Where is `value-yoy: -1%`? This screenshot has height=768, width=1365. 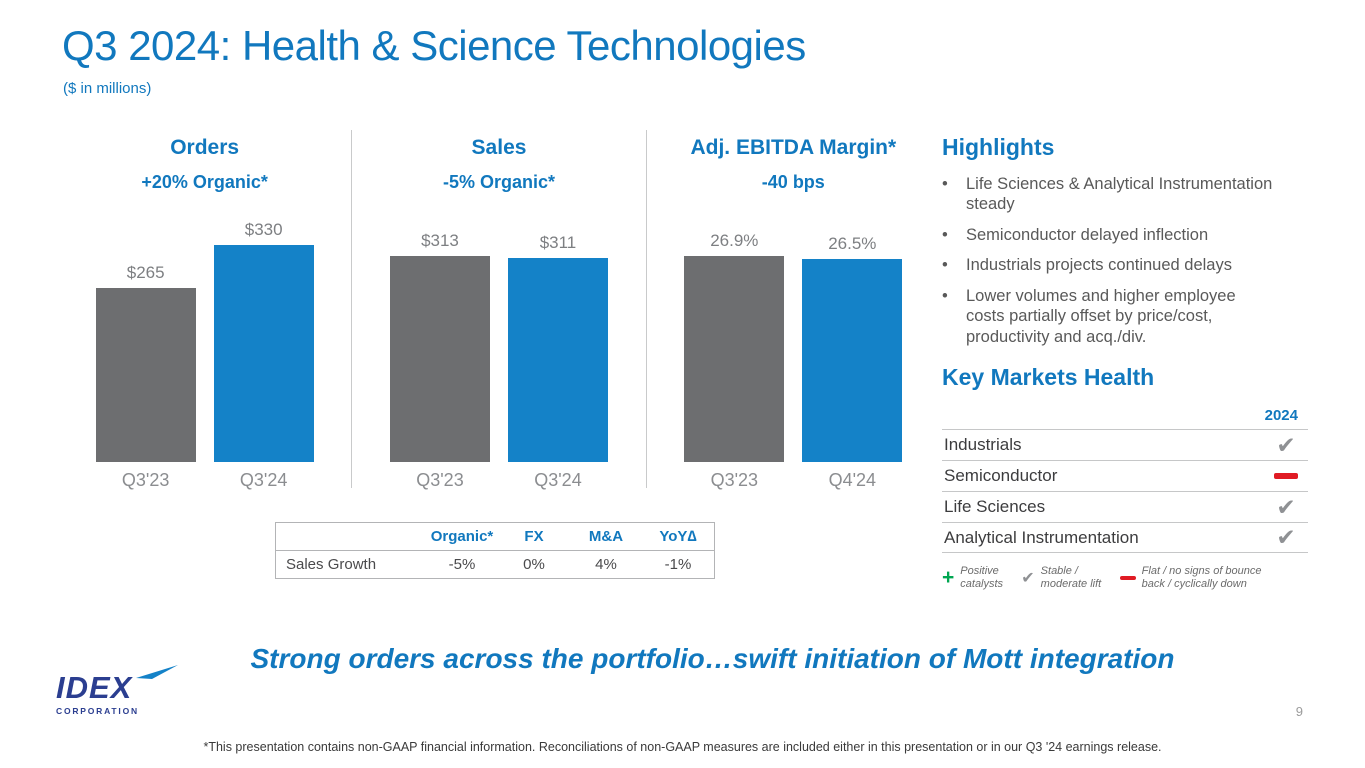 value-yoy: -1% is located at coordinates (678, 564).